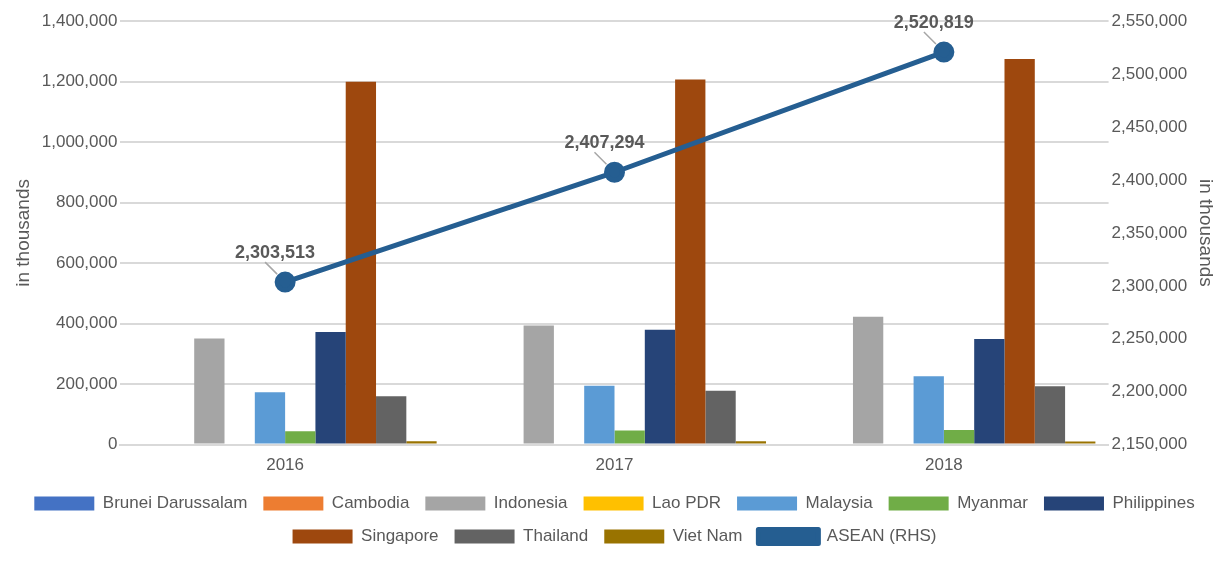 The image size is (1229, 563). I want to click on y2-tick-label: 2,150,000, so click(1149, 444).